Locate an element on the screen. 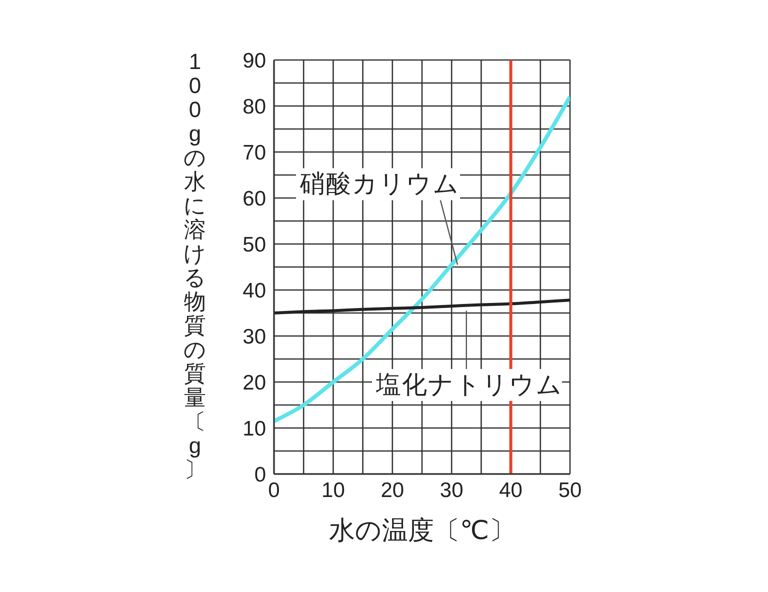 The image size is (768, 592). x-tick-label: 40 is located at coordinates (510, 490).